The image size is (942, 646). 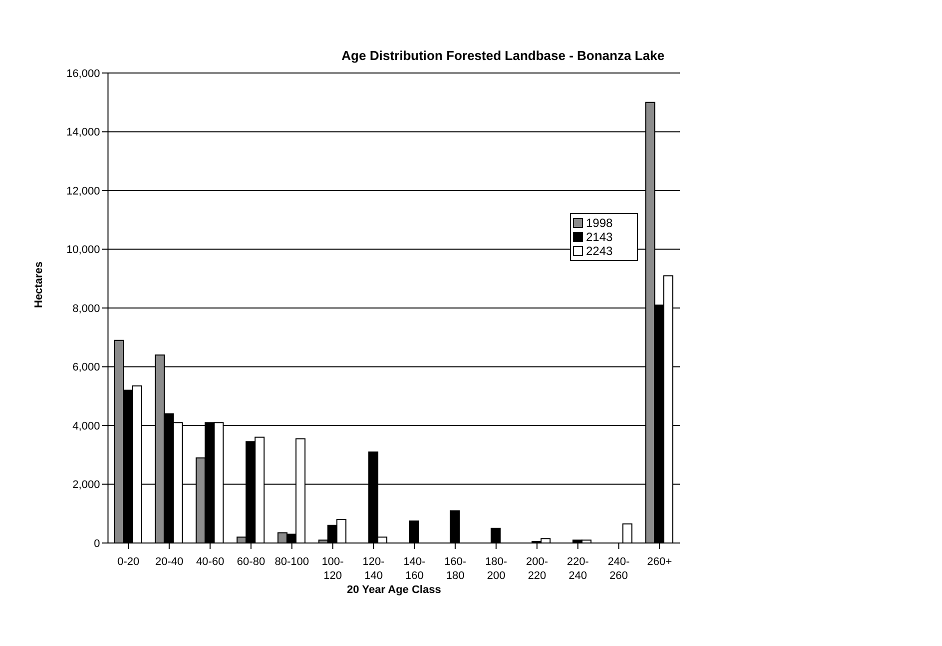 What do you see at coordinates (86, 426) in the screenshot?
I see `y-tick-label: 4,000` at bounding box center [86, 426].